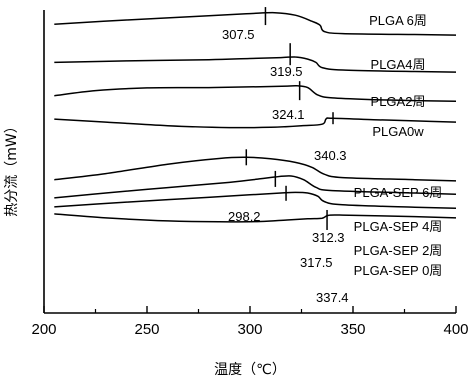 The height and width of the screenshot is (383, 476). I want to click on x-tick-label: 400, so click(455, 329).